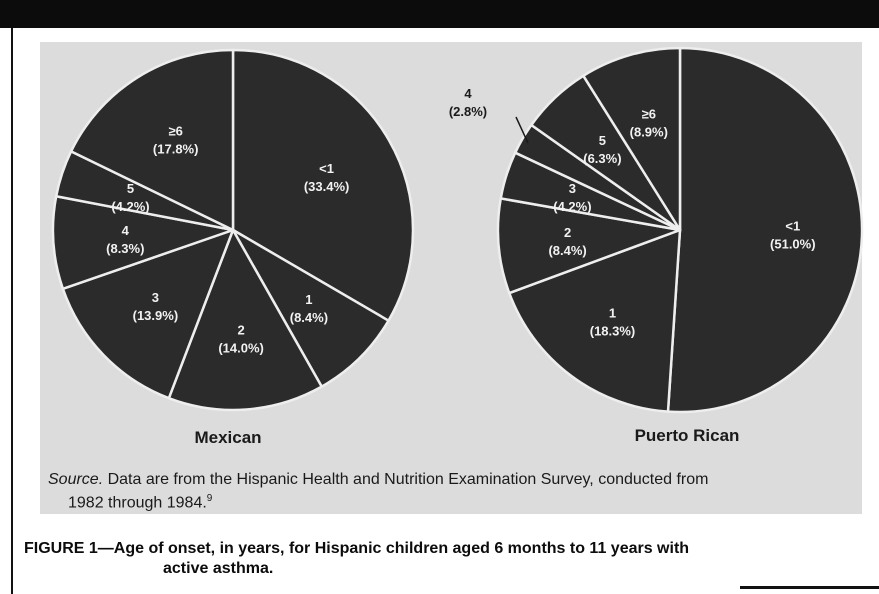 This screenshot has height=594, width=879. I want to click on puerto-rican-slice-value-1: (18.3%), so click(613, 330).